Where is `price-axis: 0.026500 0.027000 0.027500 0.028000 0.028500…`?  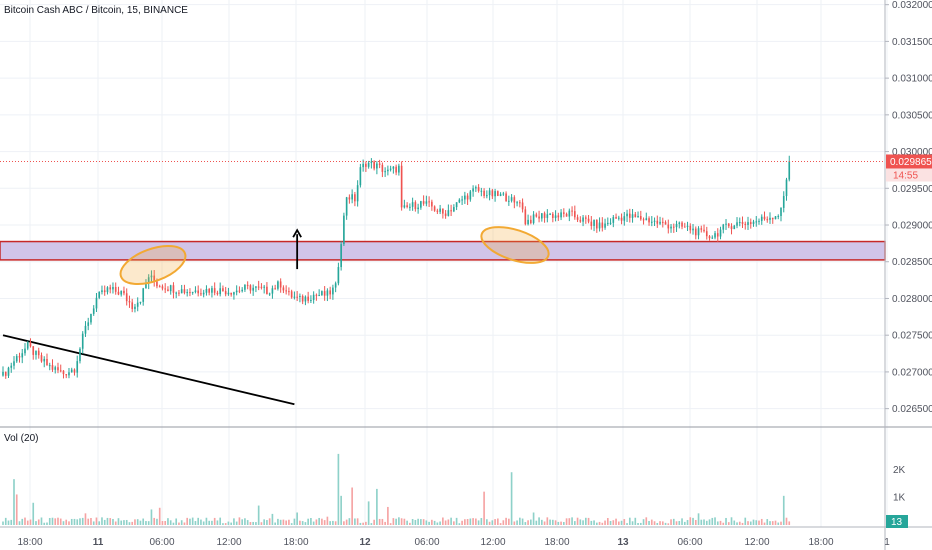 price-axis: 0.026500 0.027000 0.027500 0.028000 0.028500… is located at coordinates (908, 207).